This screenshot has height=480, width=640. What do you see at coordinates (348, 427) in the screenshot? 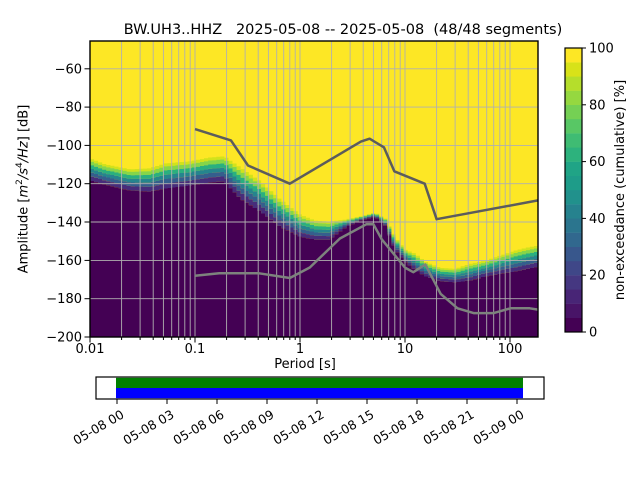
I see `timeline-tick-label: 05-08 15` at bounding box center [348, 427].